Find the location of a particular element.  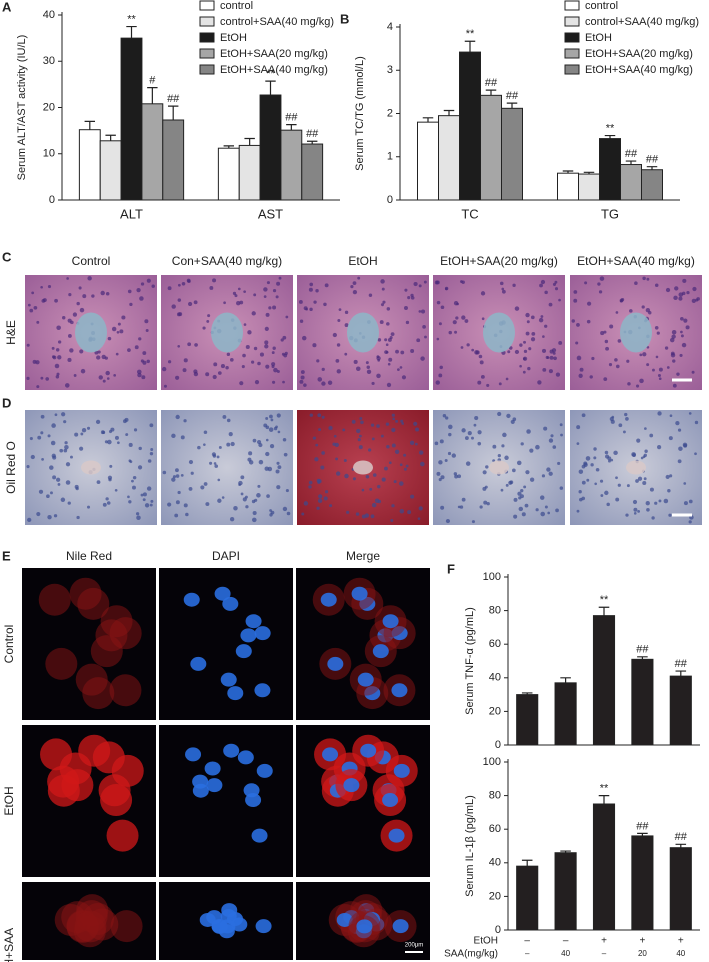

micrograph is located at coordinates (91, 467).